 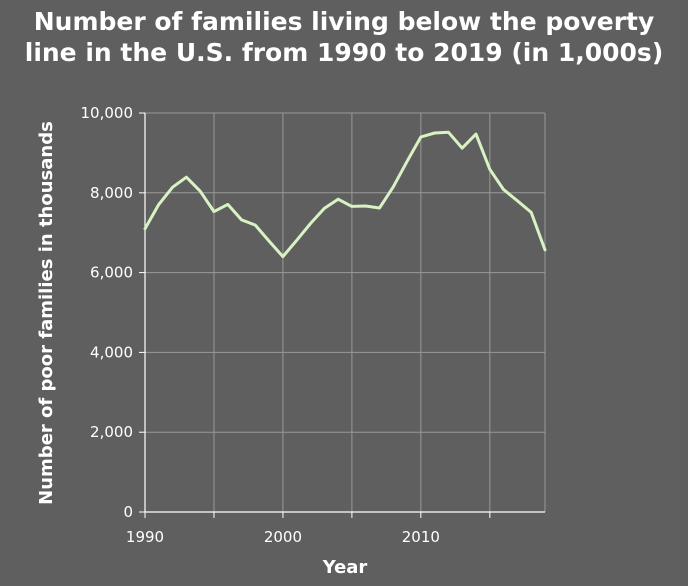 I want to click on x-tick-label: 1990, so click(x=145, y=537).